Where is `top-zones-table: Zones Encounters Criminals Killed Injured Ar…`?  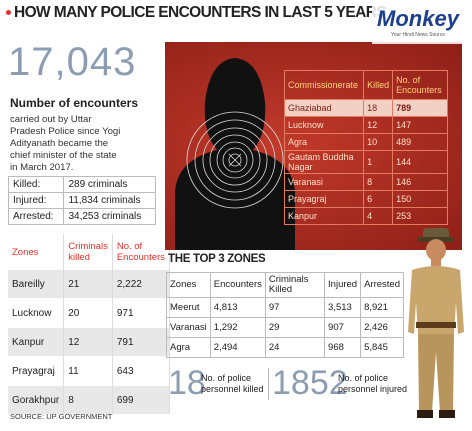 top-zones-table: Zones Encounters Criminals Killed Injured Ar… is located at coordinates (285, 315).